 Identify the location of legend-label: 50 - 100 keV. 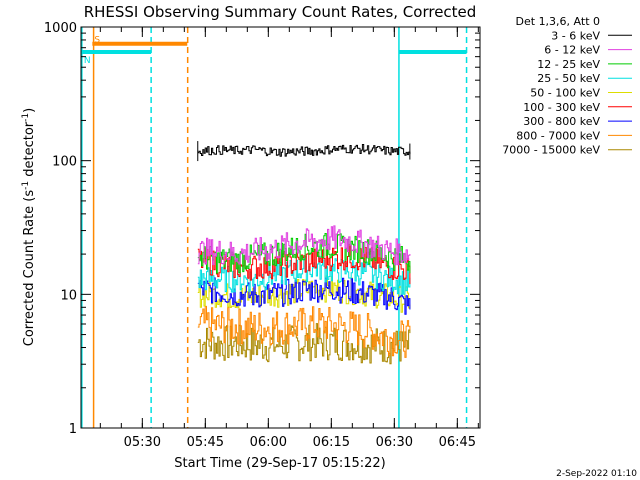
(565, 93).